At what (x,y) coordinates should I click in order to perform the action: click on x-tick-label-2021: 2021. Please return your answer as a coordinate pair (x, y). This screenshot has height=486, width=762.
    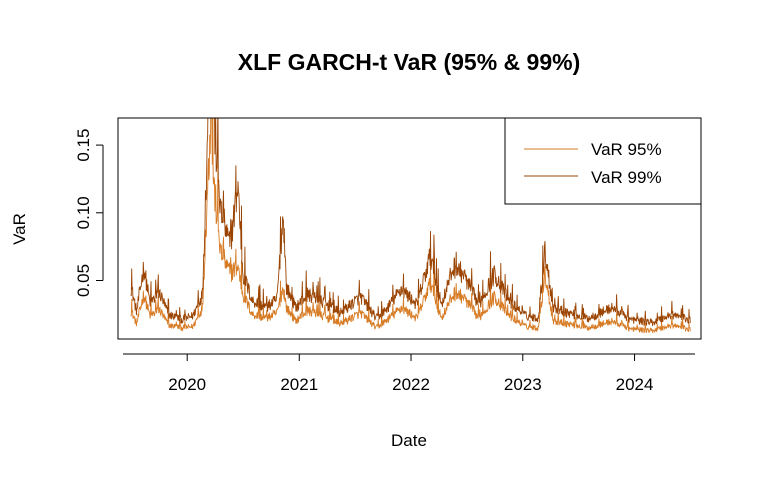
    Looking at the image, I should click on (299, 384).